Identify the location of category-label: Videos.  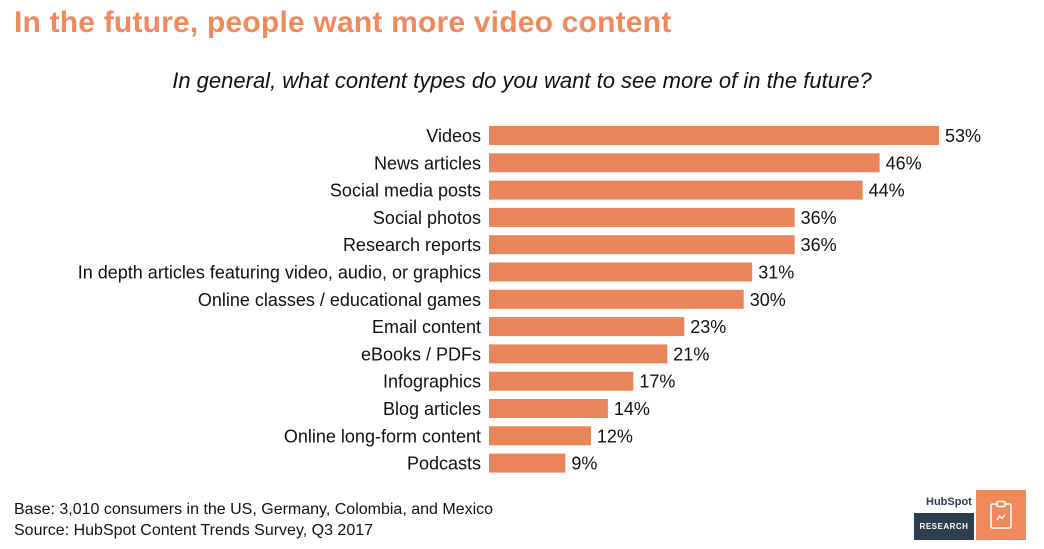
(453, 136).